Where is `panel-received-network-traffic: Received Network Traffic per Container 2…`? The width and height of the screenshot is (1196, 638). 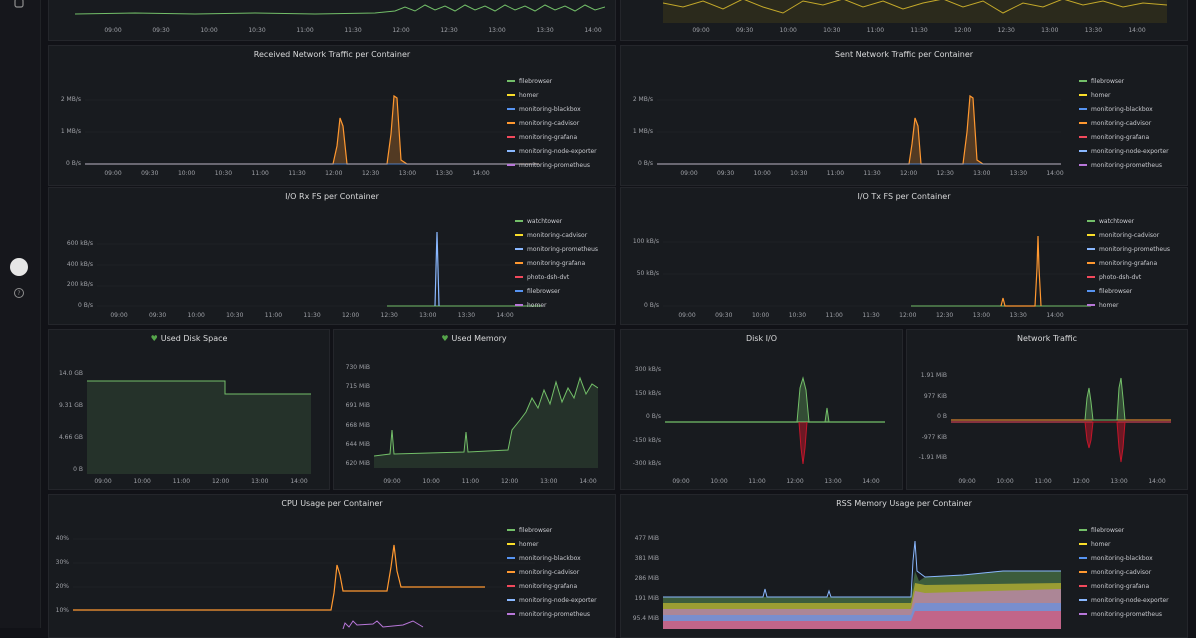 panel-received-network-traffic: Received Network Traffic per Container 2… is located at coordinates (332, 115).